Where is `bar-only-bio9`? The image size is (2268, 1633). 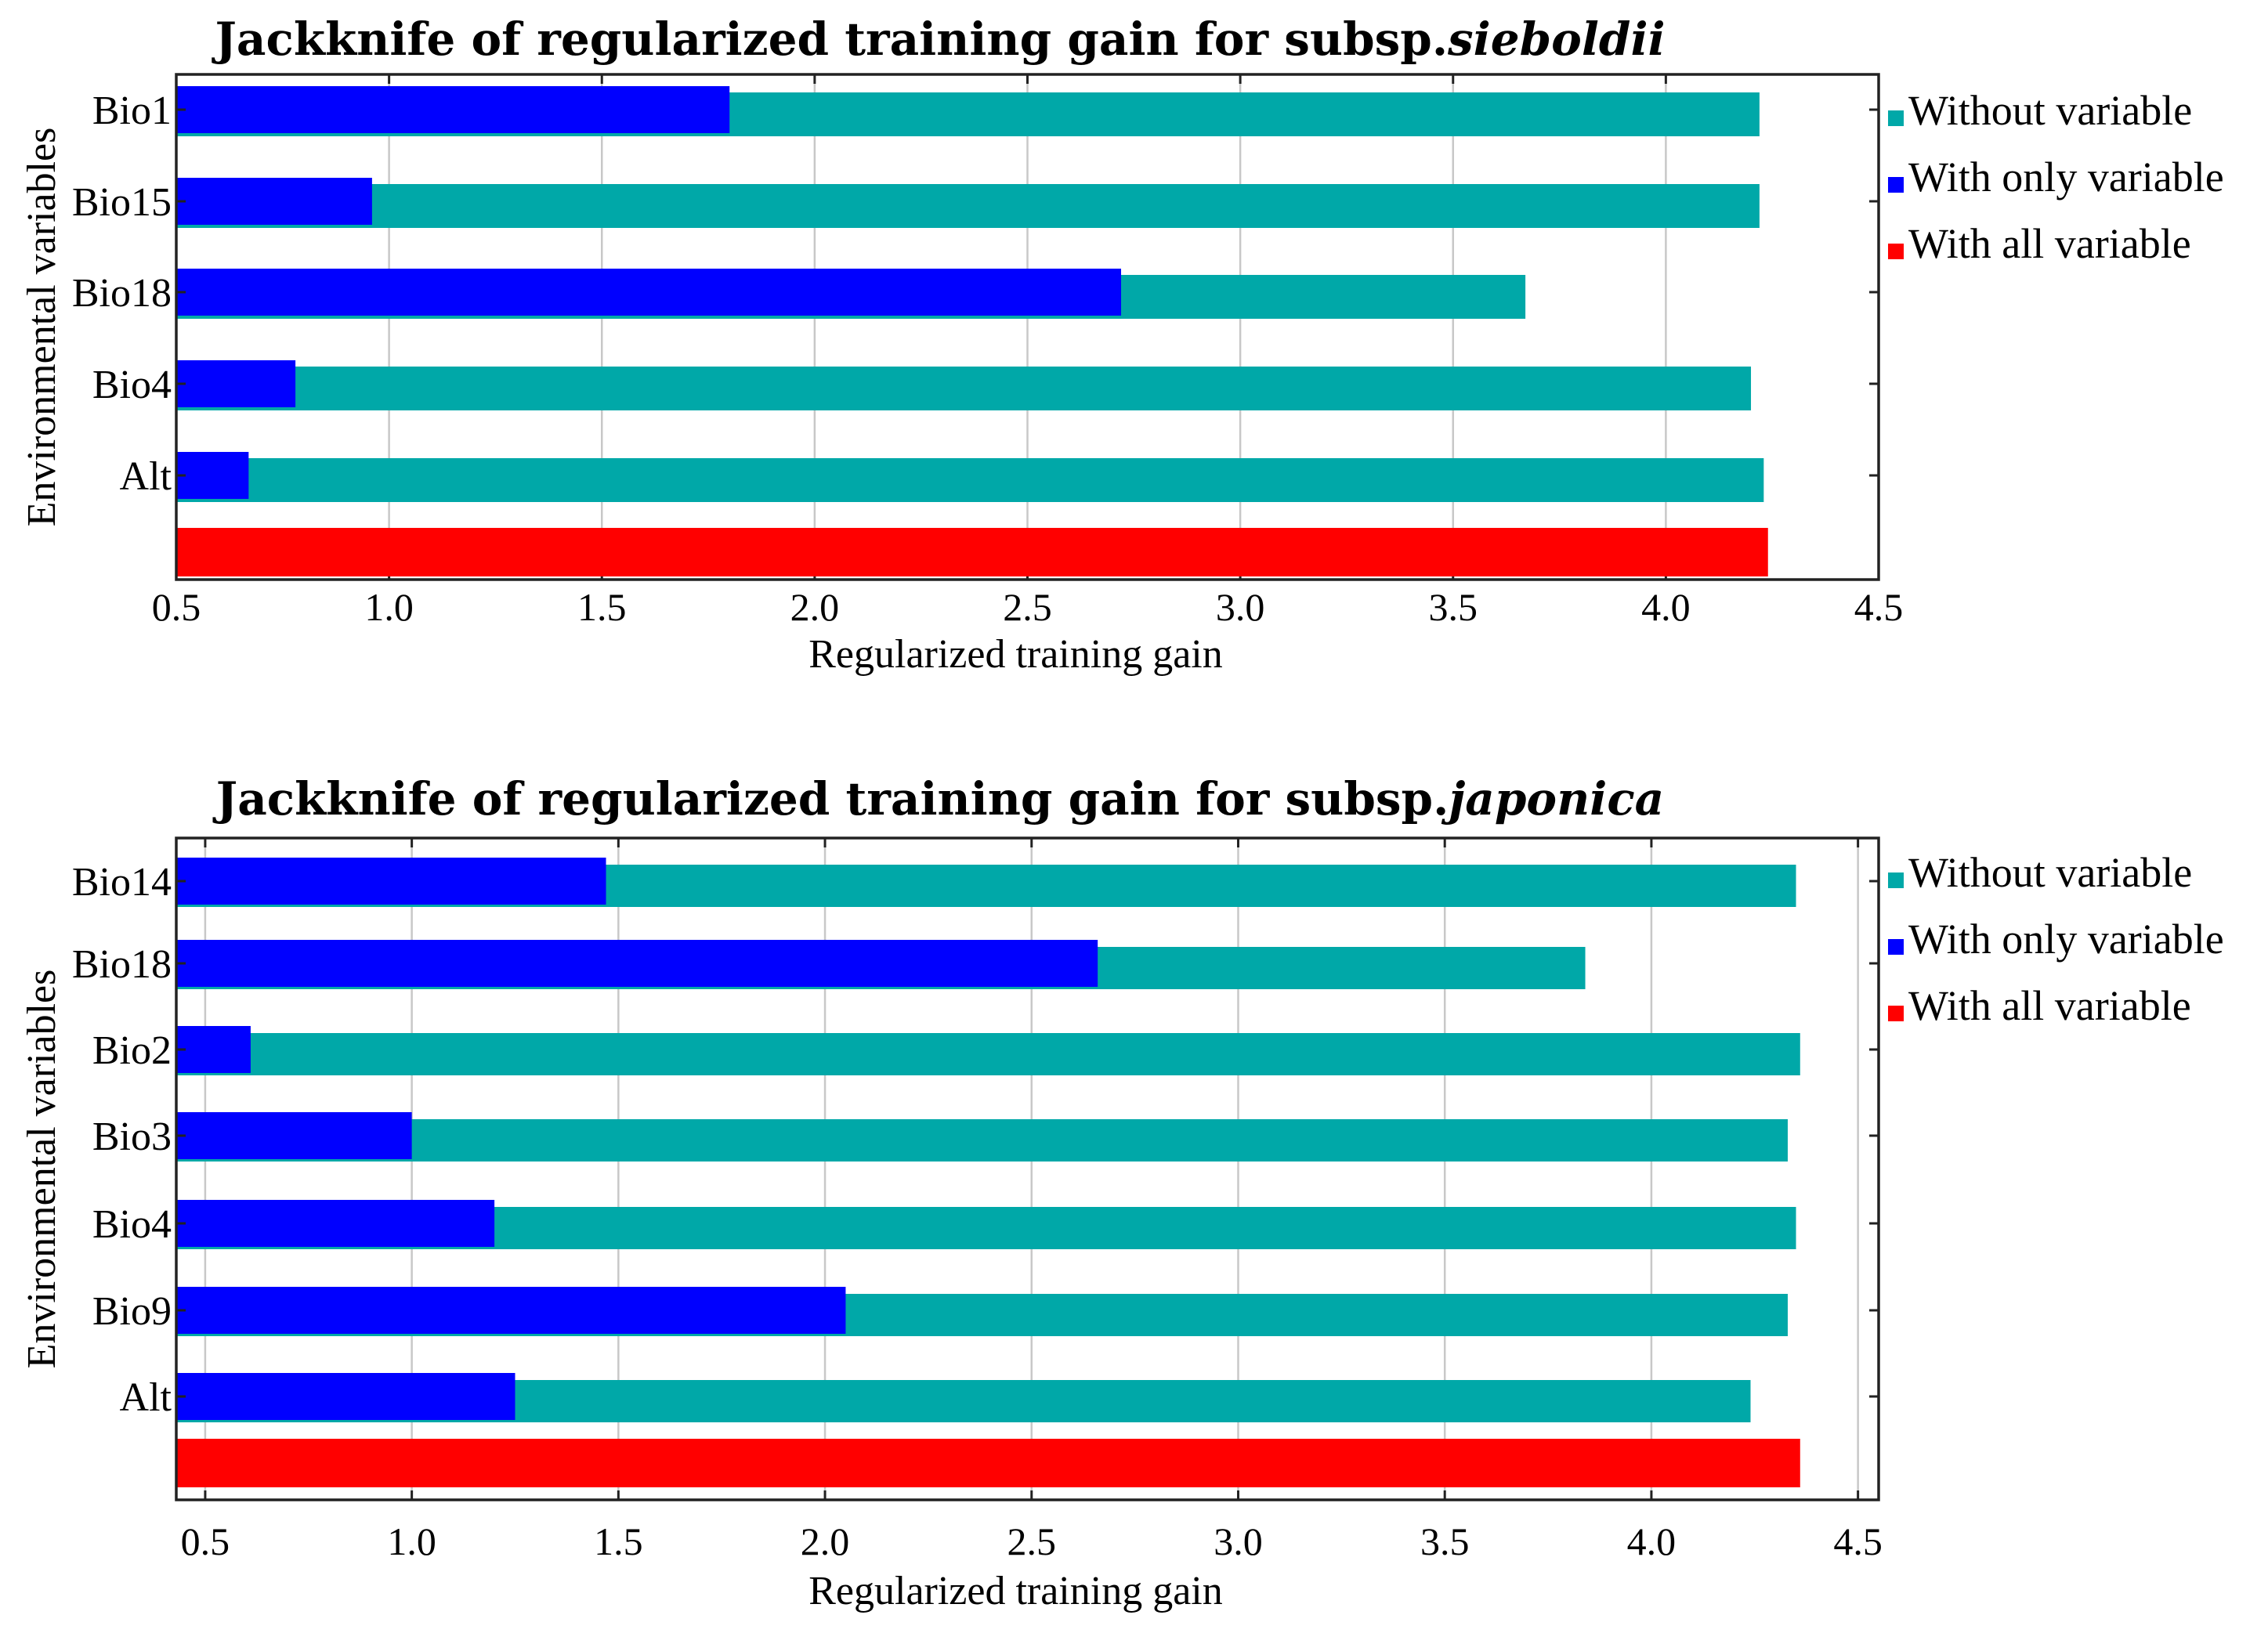
bar-only-bio9 is located at coordinates (511, 1310).